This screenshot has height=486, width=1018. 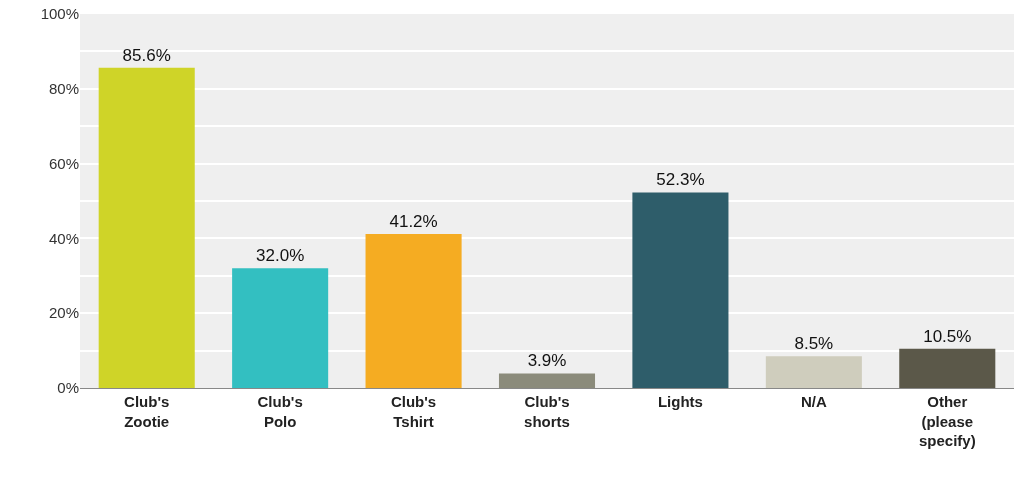 I want to click on data-label: 32.0%, so click(x=280, y=256).